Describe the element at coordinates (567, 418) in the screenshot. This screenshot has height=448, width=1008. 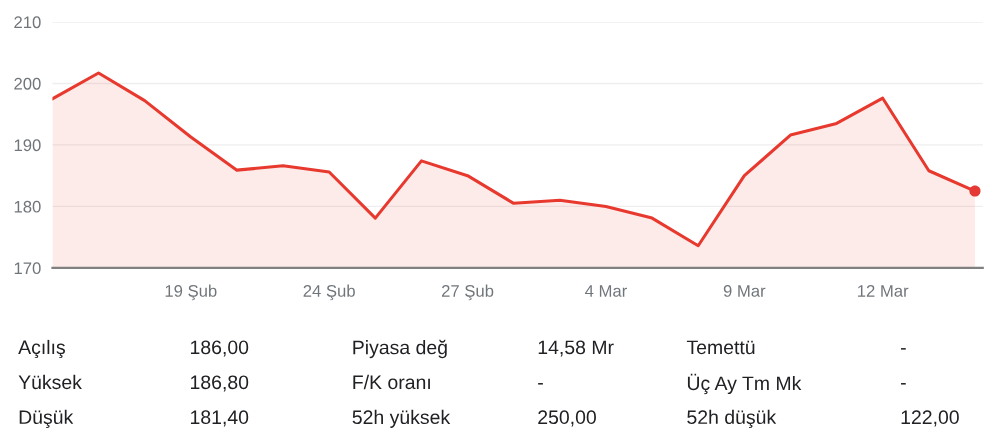
I see `text: 250,00` at that location.